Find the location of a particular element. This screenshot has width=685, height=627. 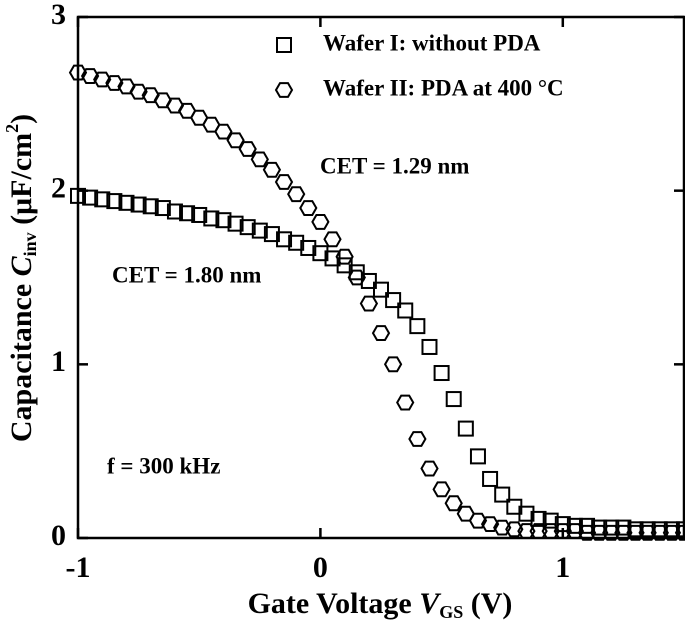

y-label-part: C is located at coordinates (21, 265).